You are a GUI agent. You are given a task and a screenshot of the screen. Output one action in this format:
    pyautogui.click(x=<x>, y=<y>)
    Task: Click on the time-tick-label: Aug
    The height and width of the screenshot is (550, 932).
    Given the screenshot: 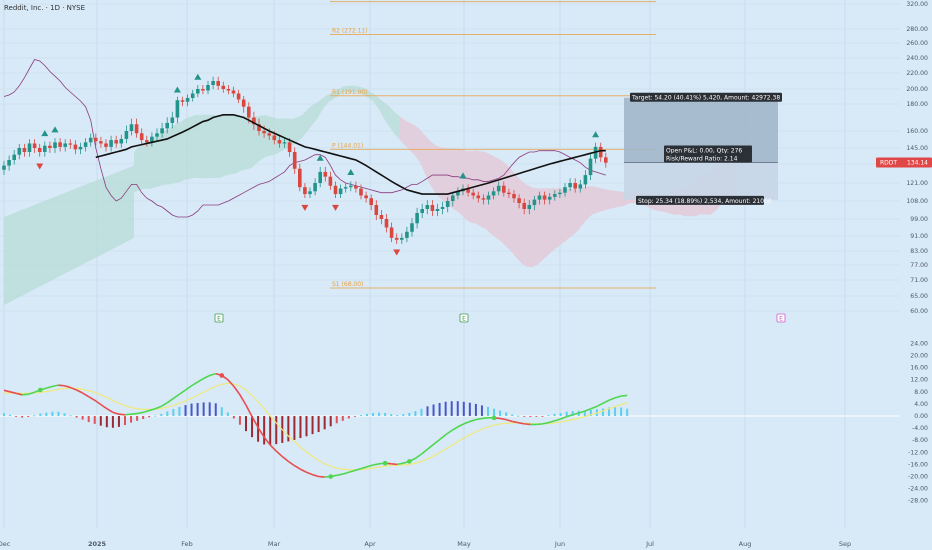 What is the action you would take?
    pyautogui.click(x=745, y=544)
    